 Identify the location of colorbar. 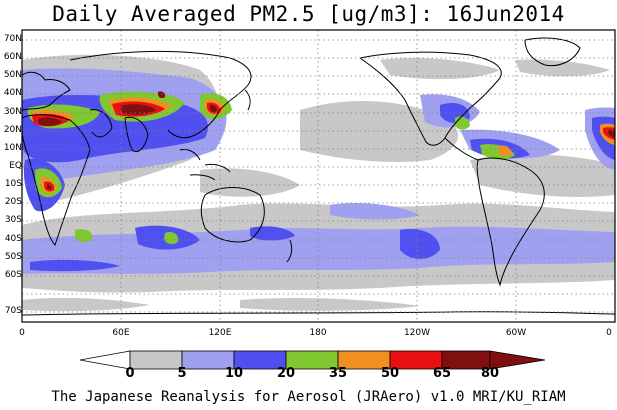
(312, 360).